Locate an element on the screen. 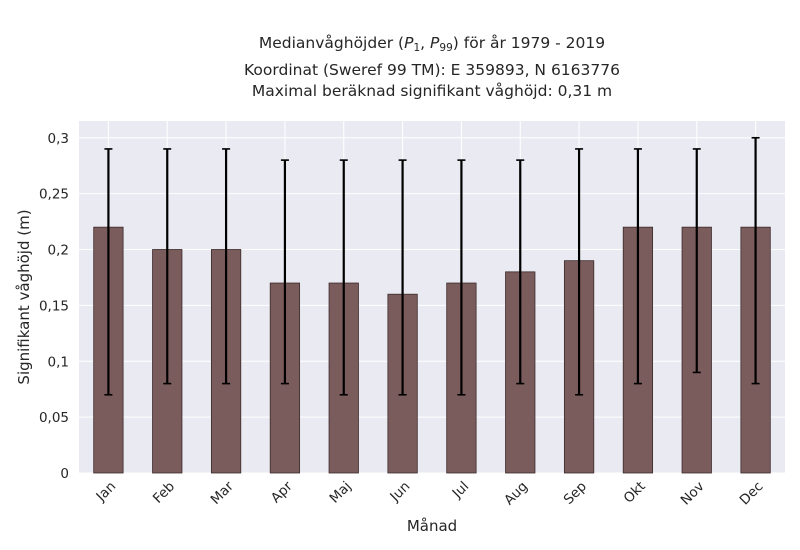  x-tick-label-apr: Apr is located at coordinates (282, 492).